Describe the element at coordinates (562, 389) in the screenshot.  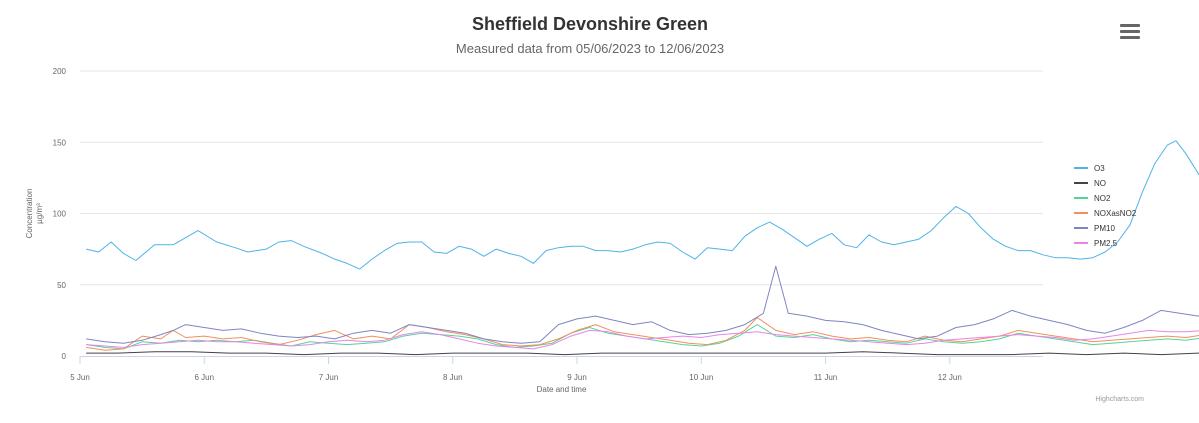
I see `x-axis-title: Date and time` at that location.